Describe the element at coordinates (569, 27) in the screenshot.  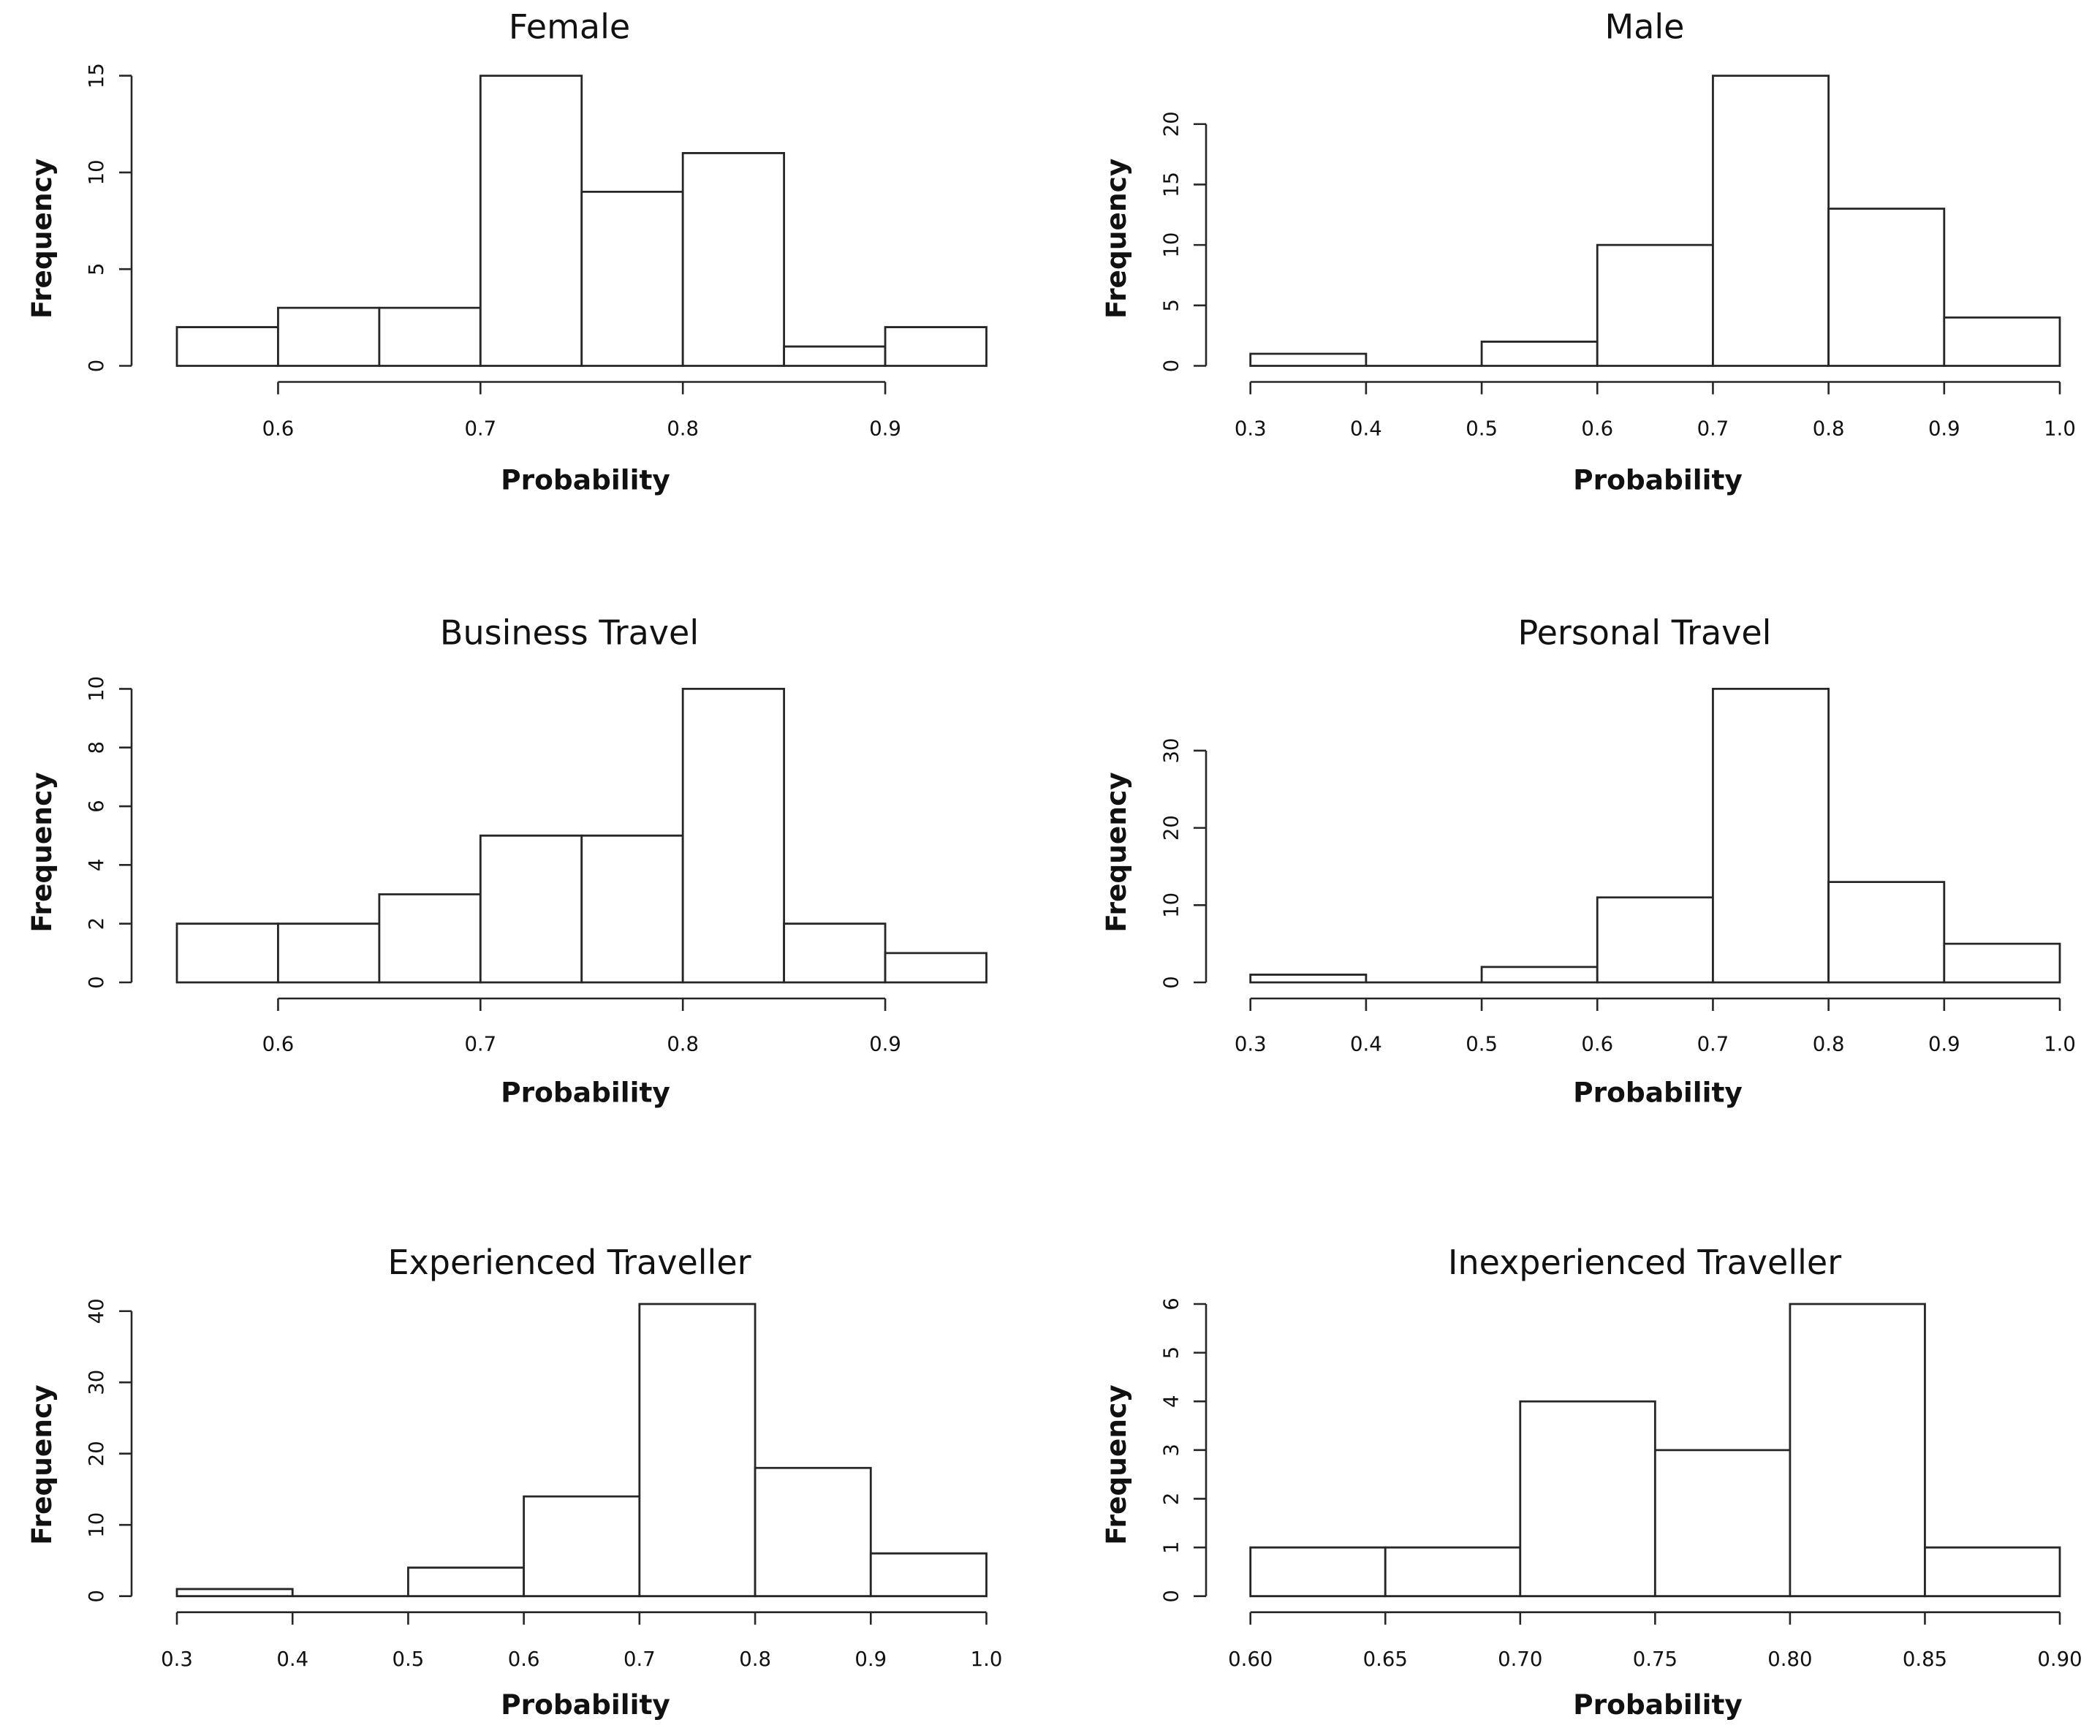
I see `chart-title: Female` at that location.